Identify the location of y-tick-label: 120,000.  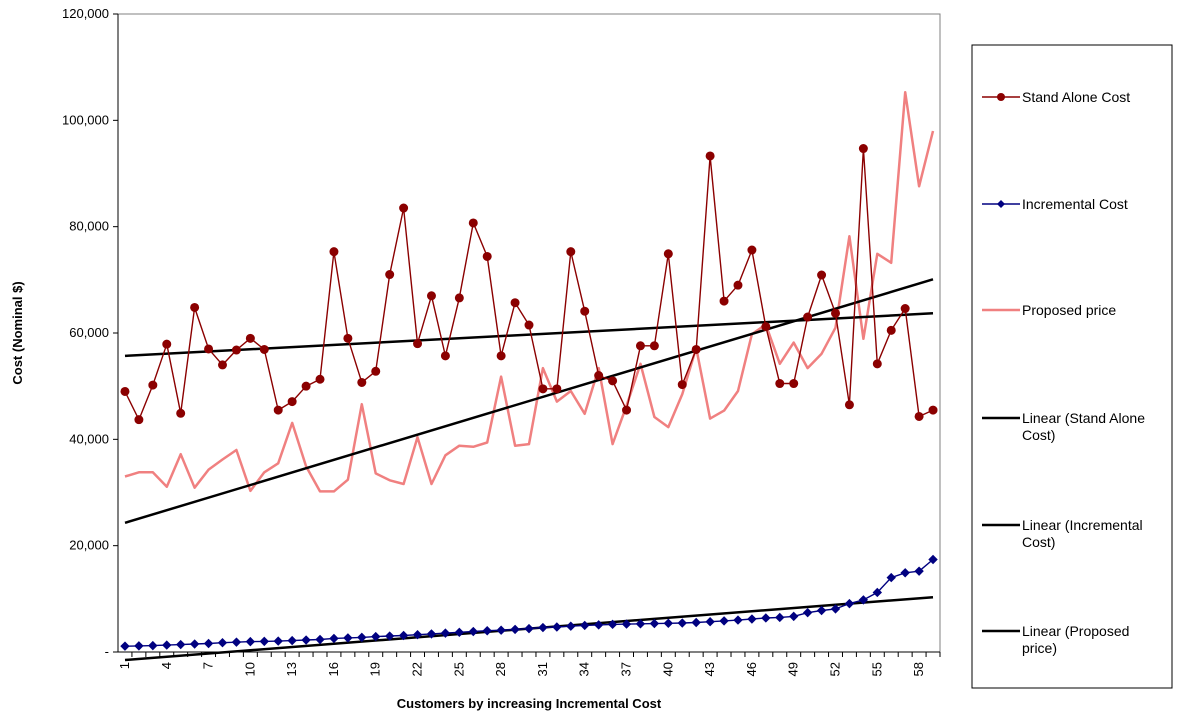
(85, 13).